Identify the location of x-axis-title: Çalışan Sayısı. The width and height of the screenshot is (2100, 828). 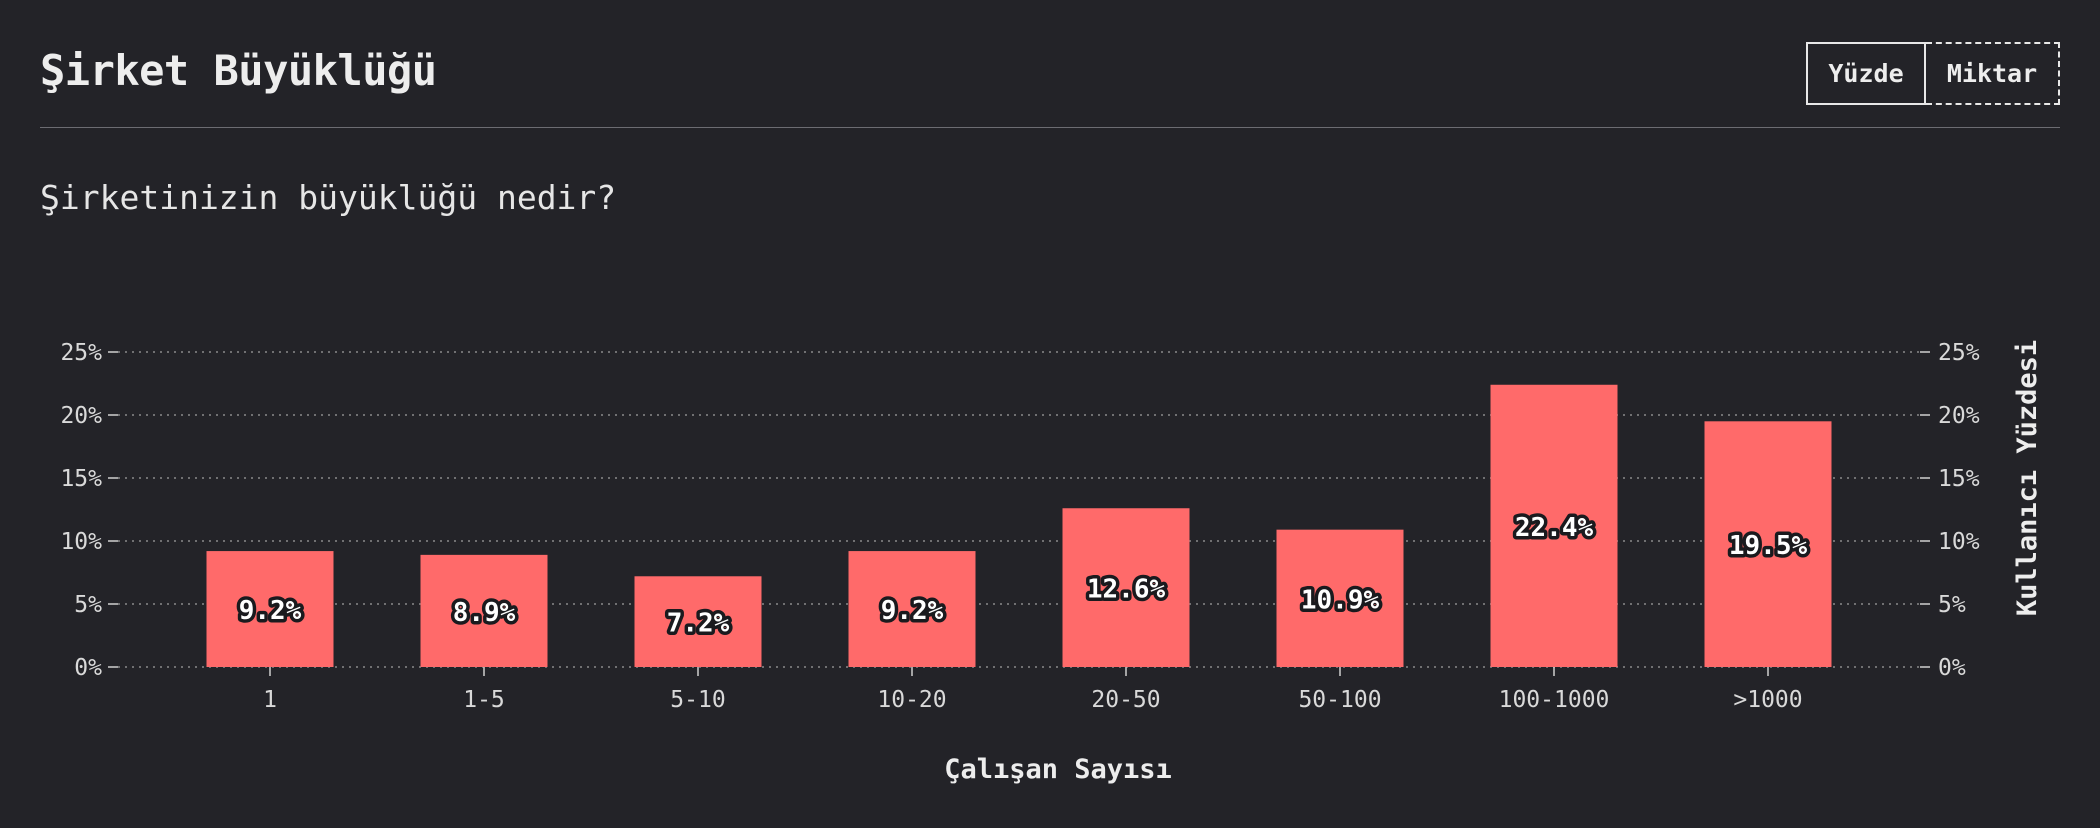
(1058, 769).